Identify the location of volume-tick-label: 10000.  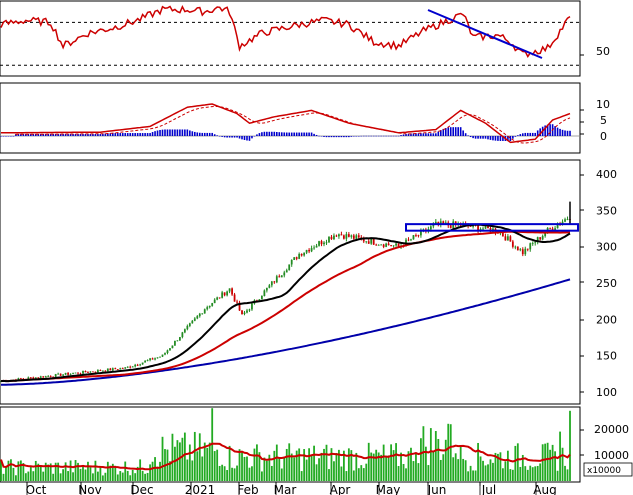
(611, 455).